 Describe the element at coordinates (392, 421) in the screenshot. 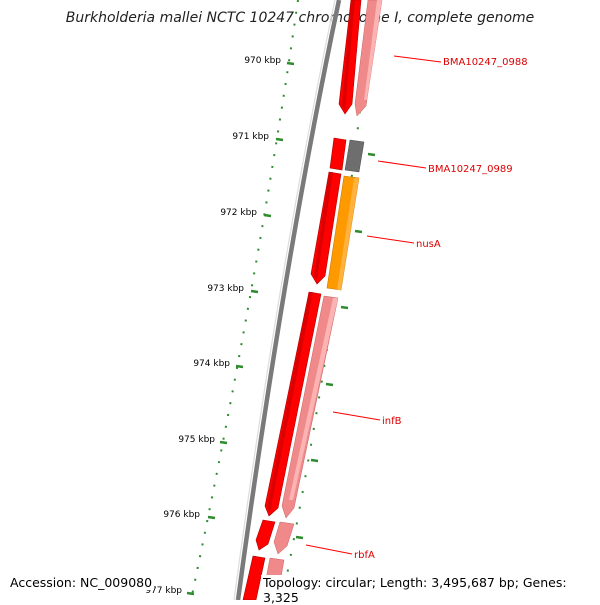

I see `feature-label-infB: infB` at that location.